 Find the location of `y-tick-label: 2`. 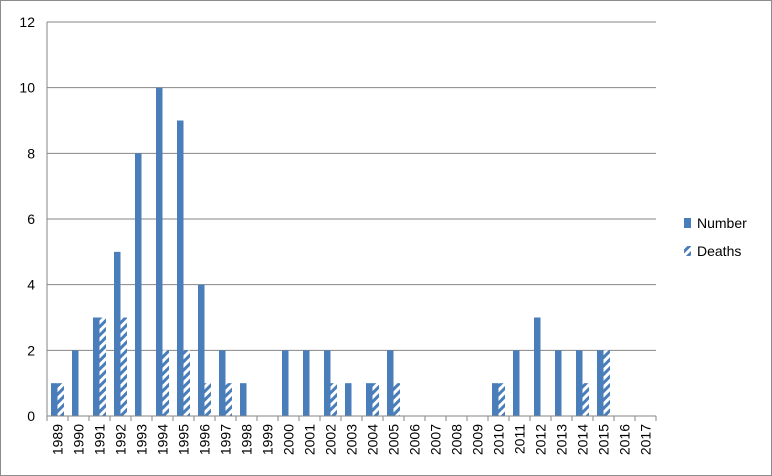

y-tick-label: 2 is located at coordinates (31, 350).